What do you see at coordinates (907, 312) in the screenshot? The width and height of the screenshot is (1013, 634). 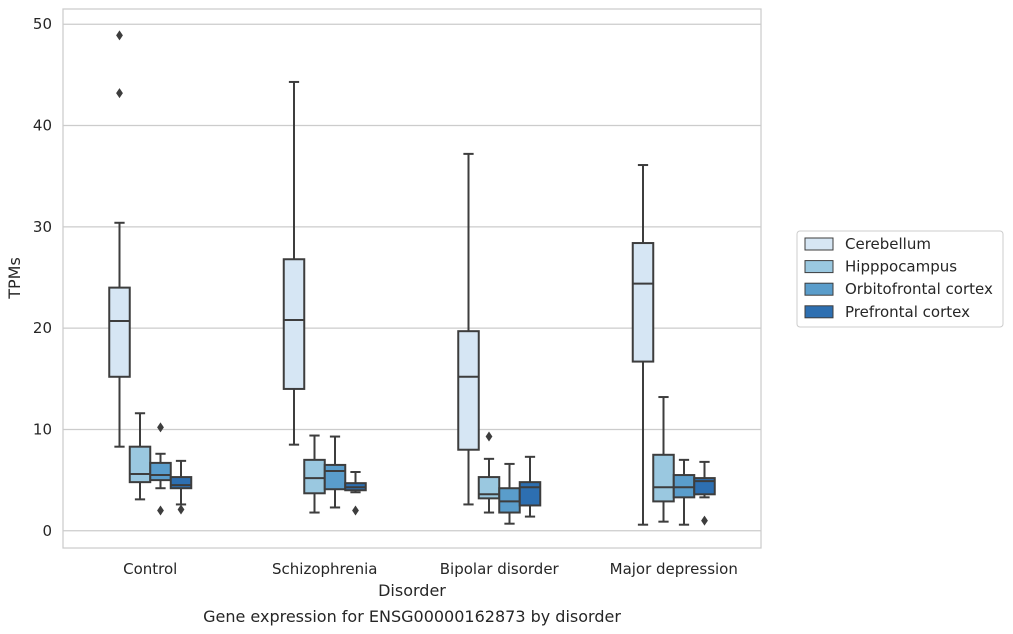 I see `legend-label: Prefrontal cortex` at bounding box center [907, 312].